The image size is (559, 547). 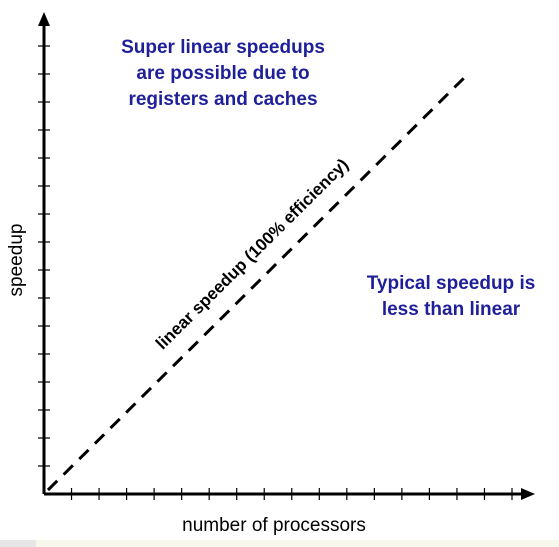 I want to click on typical-speedup-note-line-2: less than linear, so click(x=451, y=309).